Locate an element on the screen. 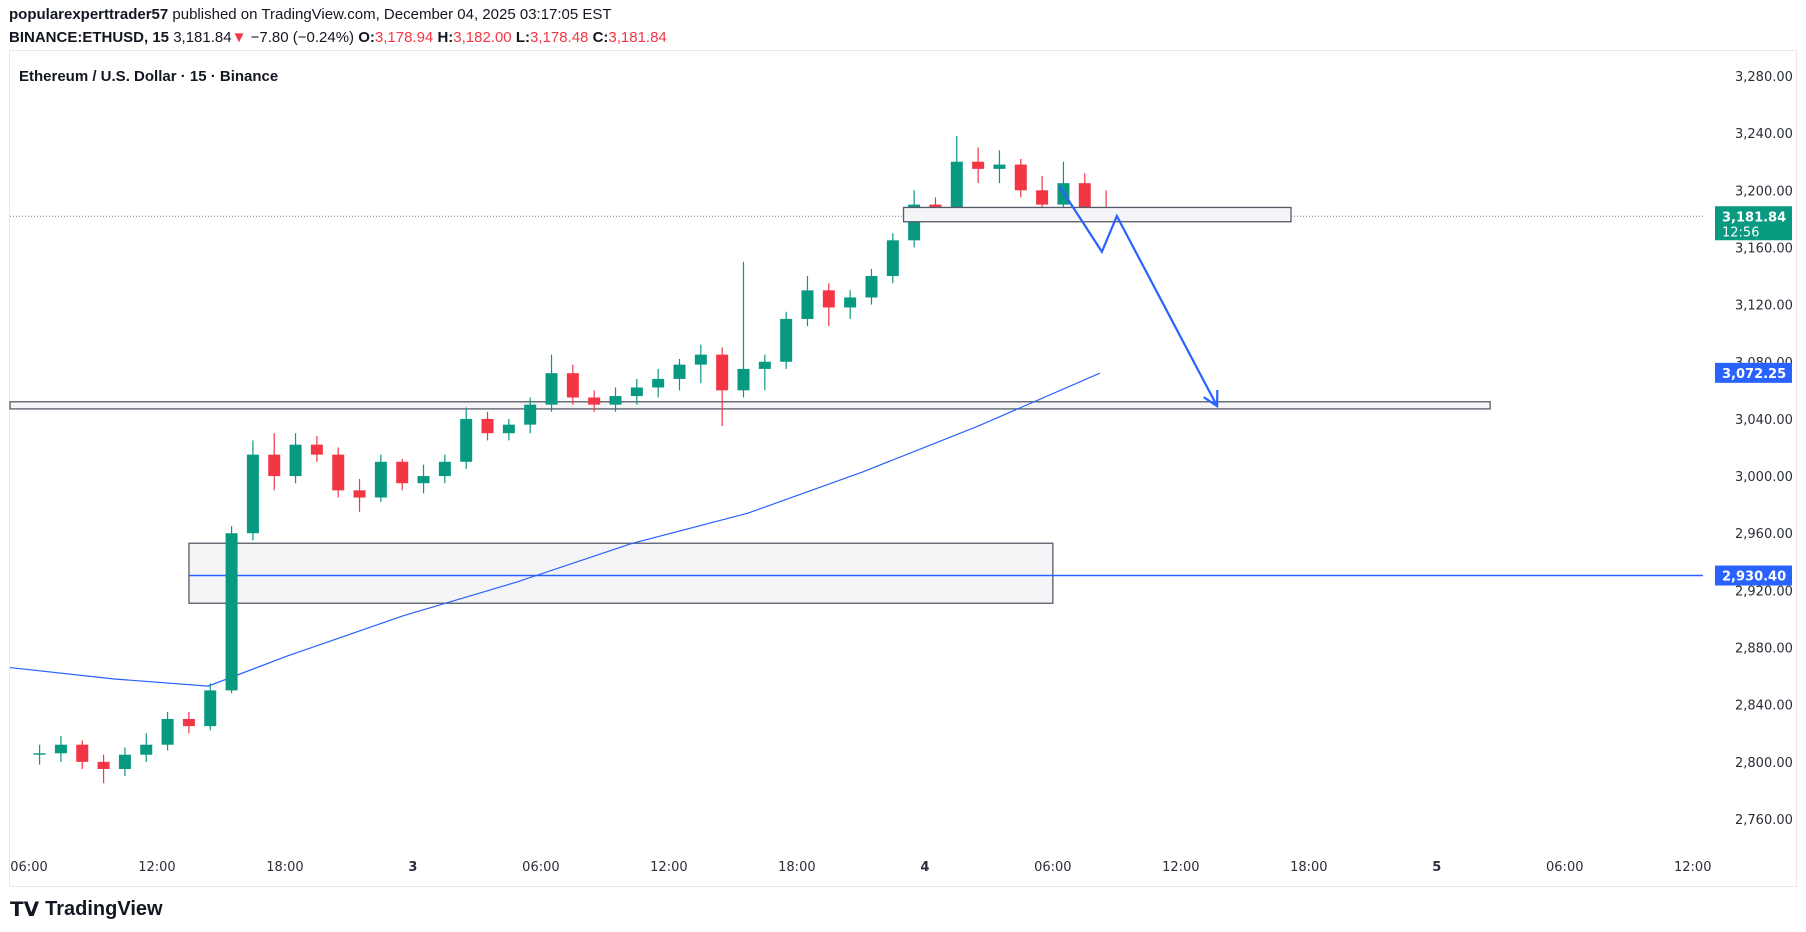 The image size is (1806, 932). change: −7.80 (−0.24%) is located at coordinates (302, 37).